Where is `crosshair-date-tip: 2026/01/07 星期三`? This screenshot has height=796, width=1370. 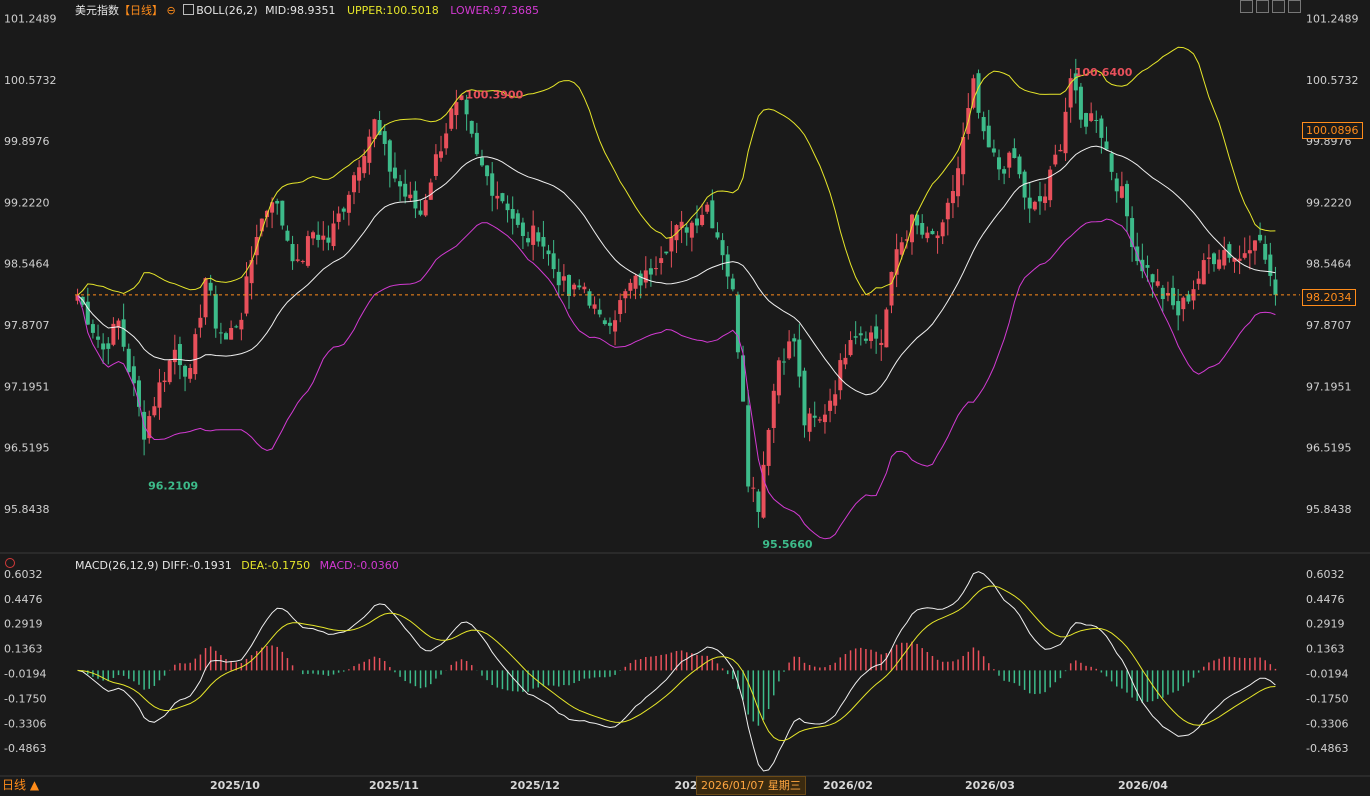 crosshair-date-tip: 2026/01/07 星期三 is located at coordinates (751, 785).